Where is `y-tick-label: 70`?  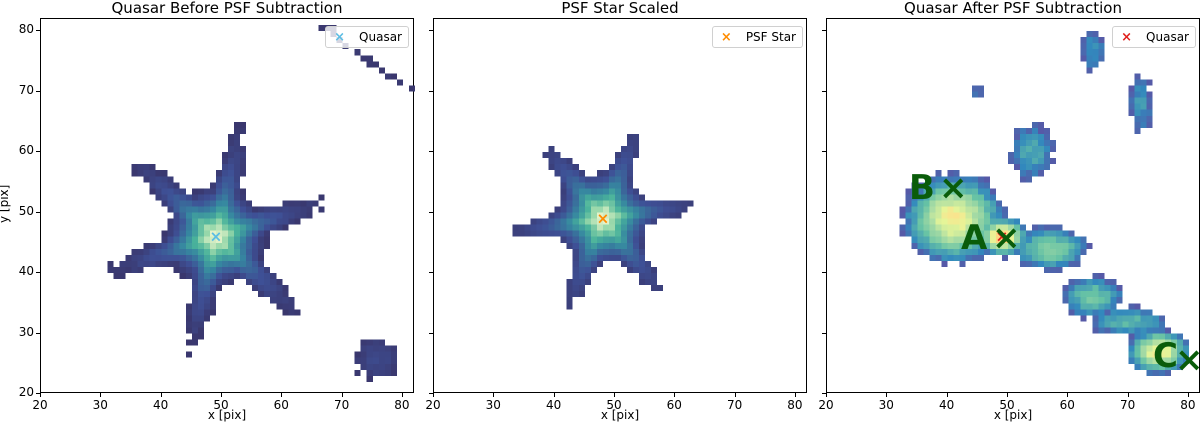
y-tick-label: 70 is located at coordinates (26, 89).